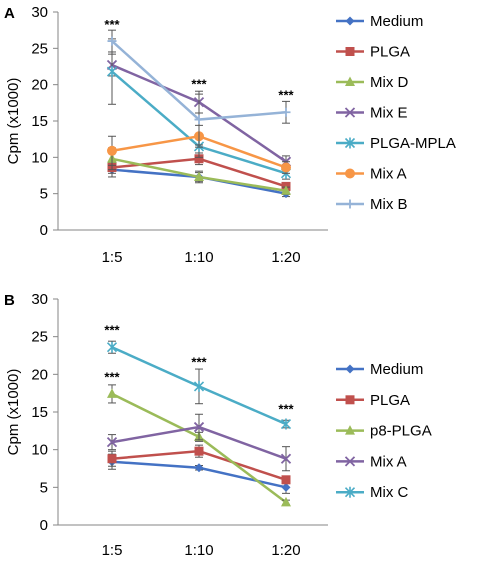  I want to click on legend-item: Mix D, so click(372, 82).